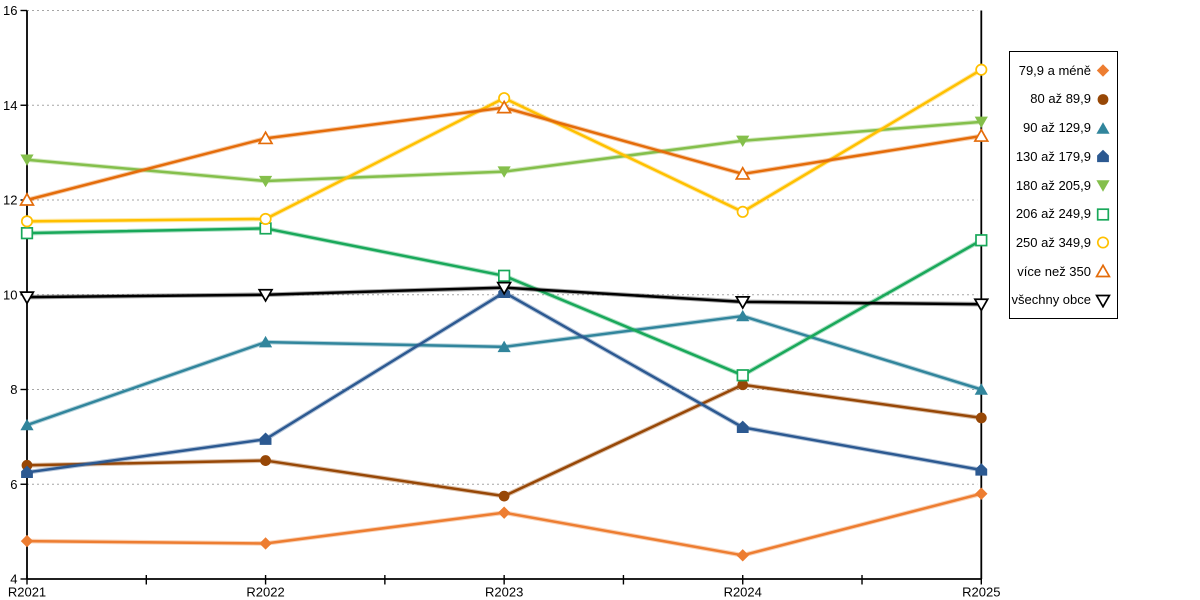  I want to click on legend-label: více než 350, so click(1054, 271).